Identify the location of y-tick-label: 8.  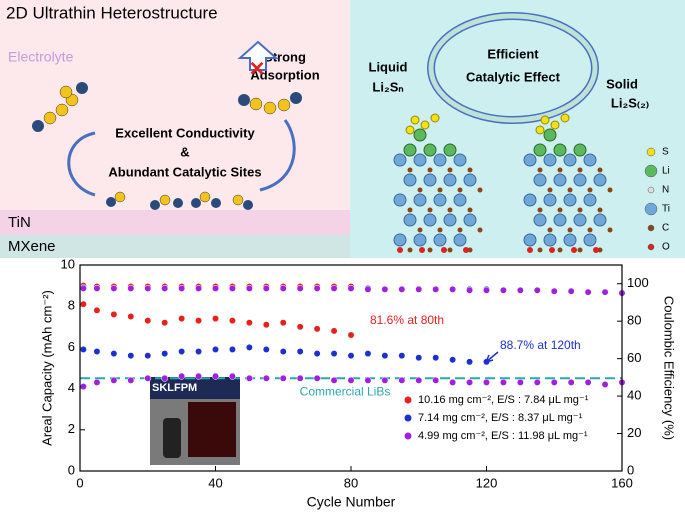
(71, 305).